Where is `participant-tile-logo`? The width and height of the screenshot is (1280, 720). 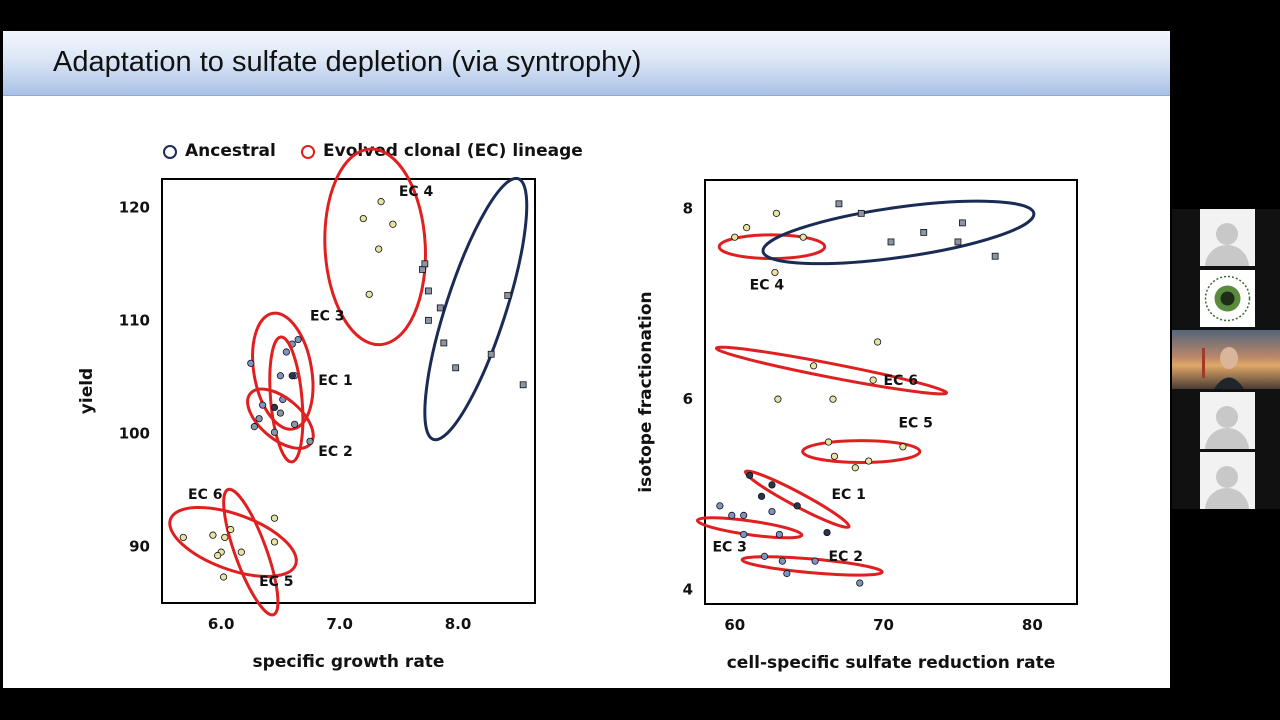
participant-tile-logo is located at coordinates (1227, 298).